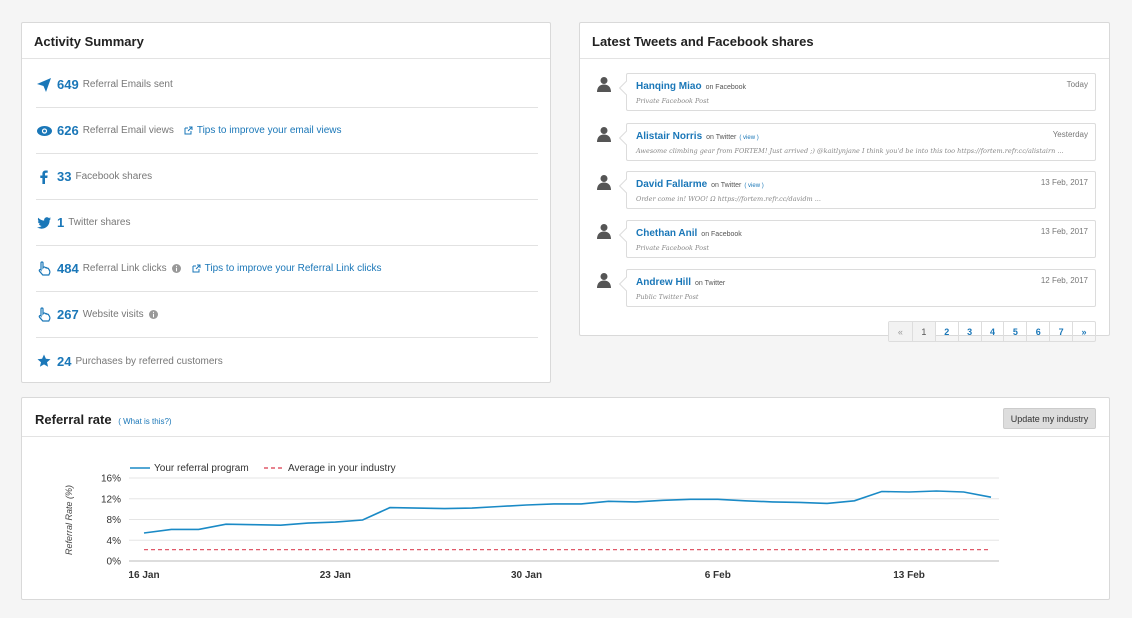  I want to click on pager-prev: «, so click(900, 331).